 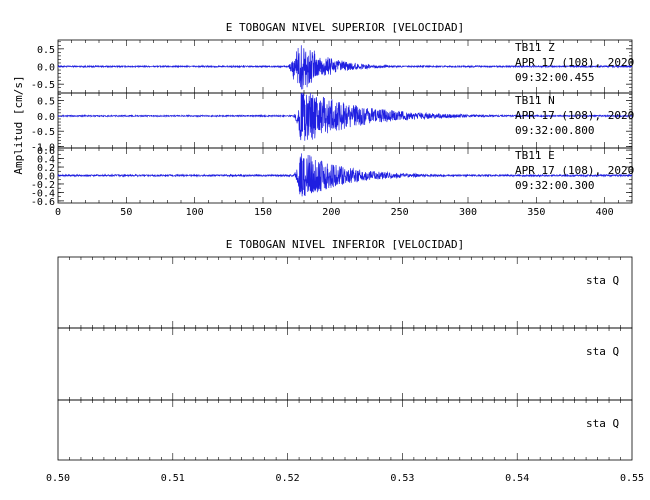 What do you see at coordinates (400, 212) in the screenshot?
I see `x-tick-label: 250` at bounding box center [400, 212].